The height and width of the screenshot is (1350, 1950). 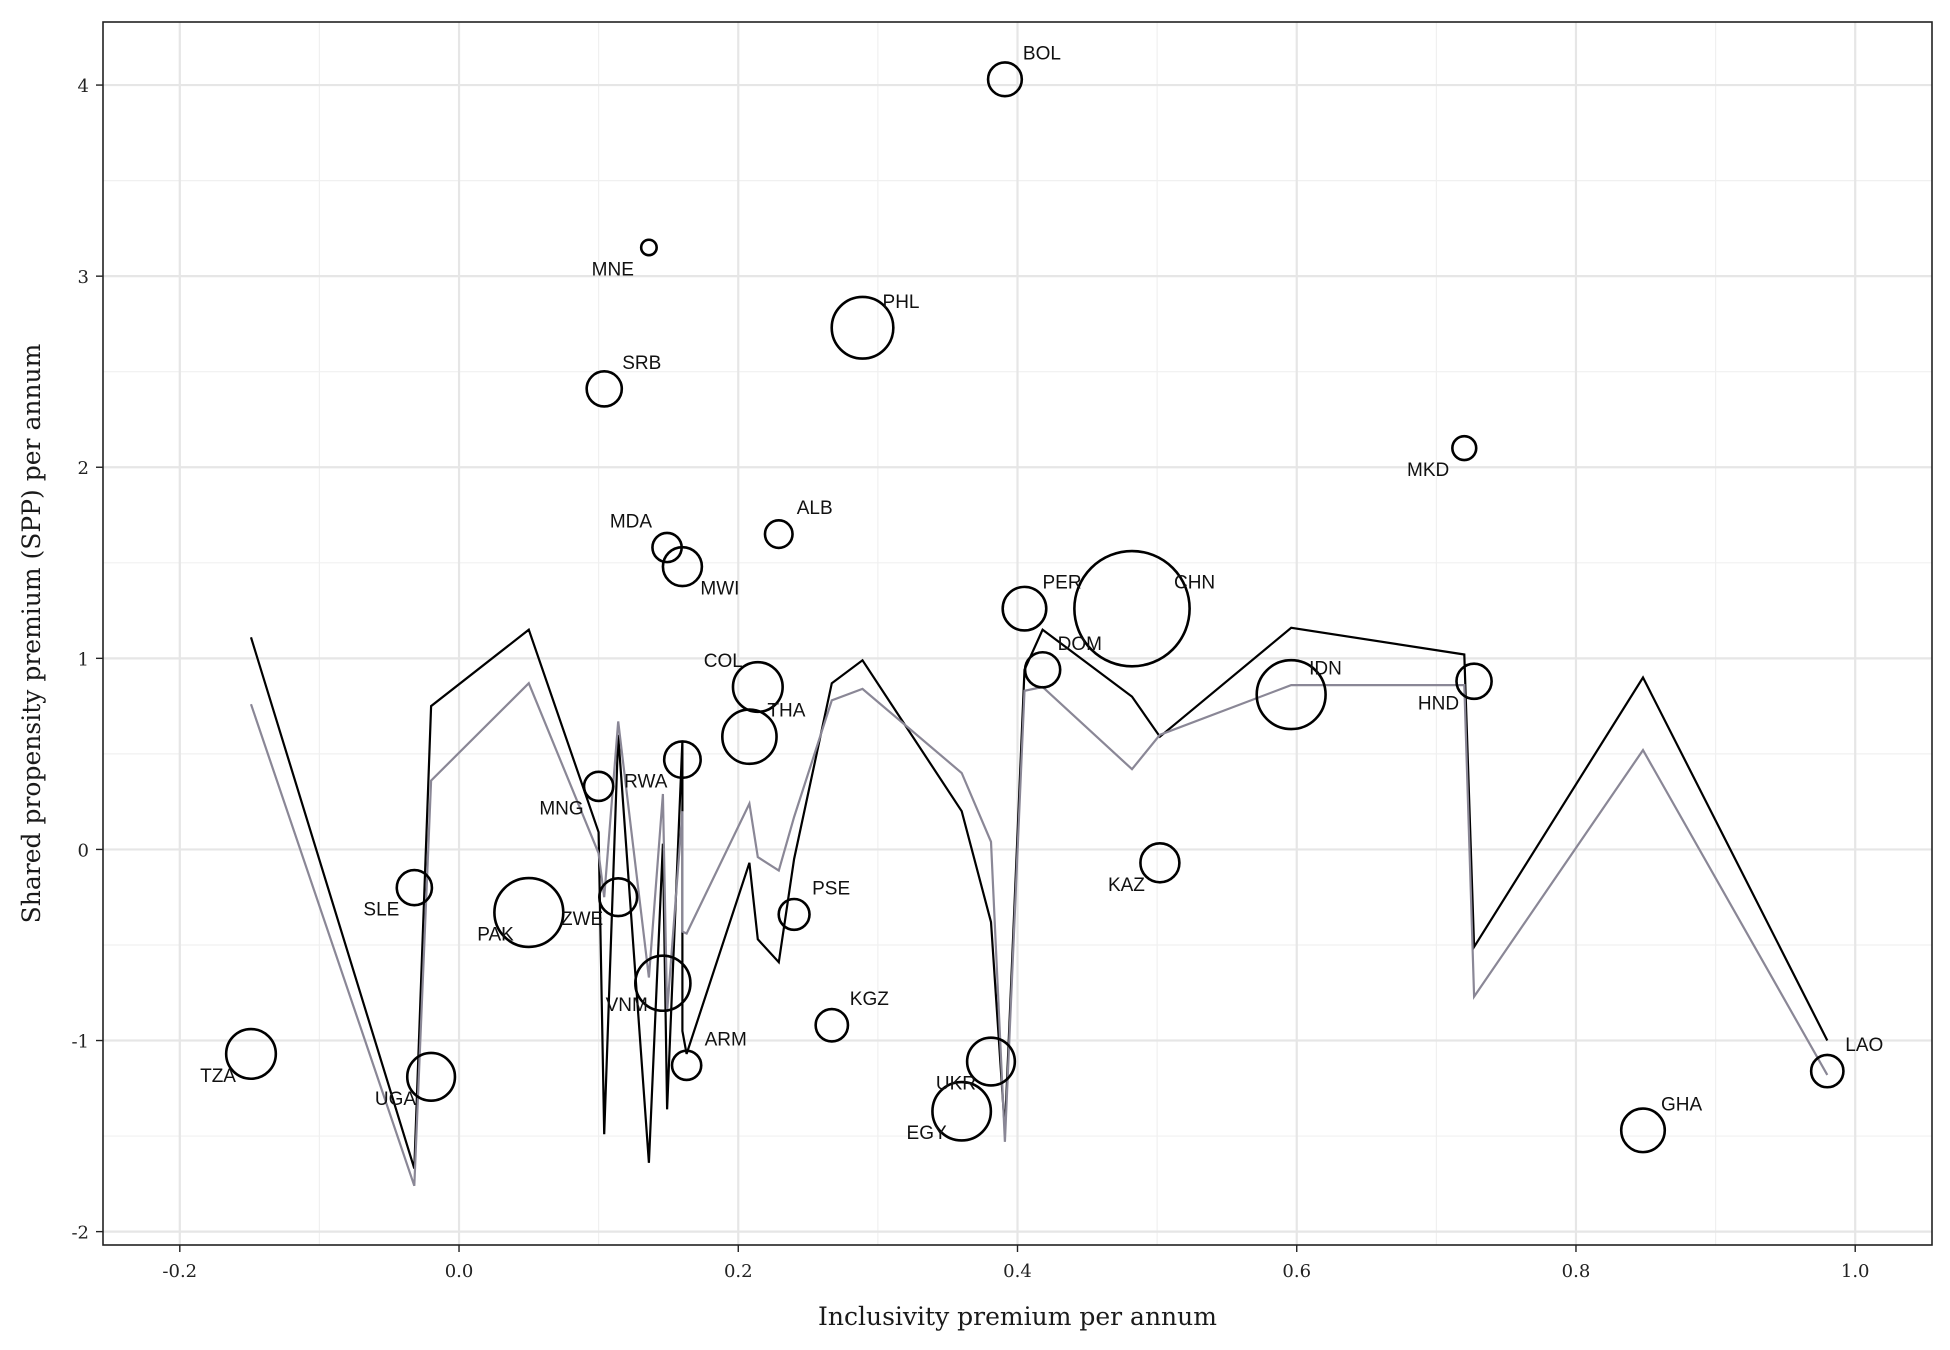 I want to click on point-kgz, so click(x=832, y=1025).